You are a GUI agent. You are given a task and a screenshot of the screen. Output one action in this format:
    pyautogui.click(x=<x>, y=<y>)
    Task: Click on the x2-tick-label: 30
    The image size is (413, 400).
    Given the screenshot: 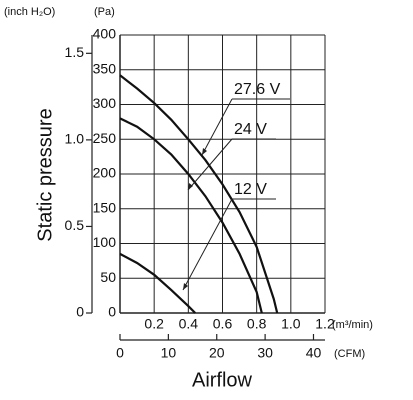 What is the action you would take?
    pyautogui.click(x=265, y=353)
    